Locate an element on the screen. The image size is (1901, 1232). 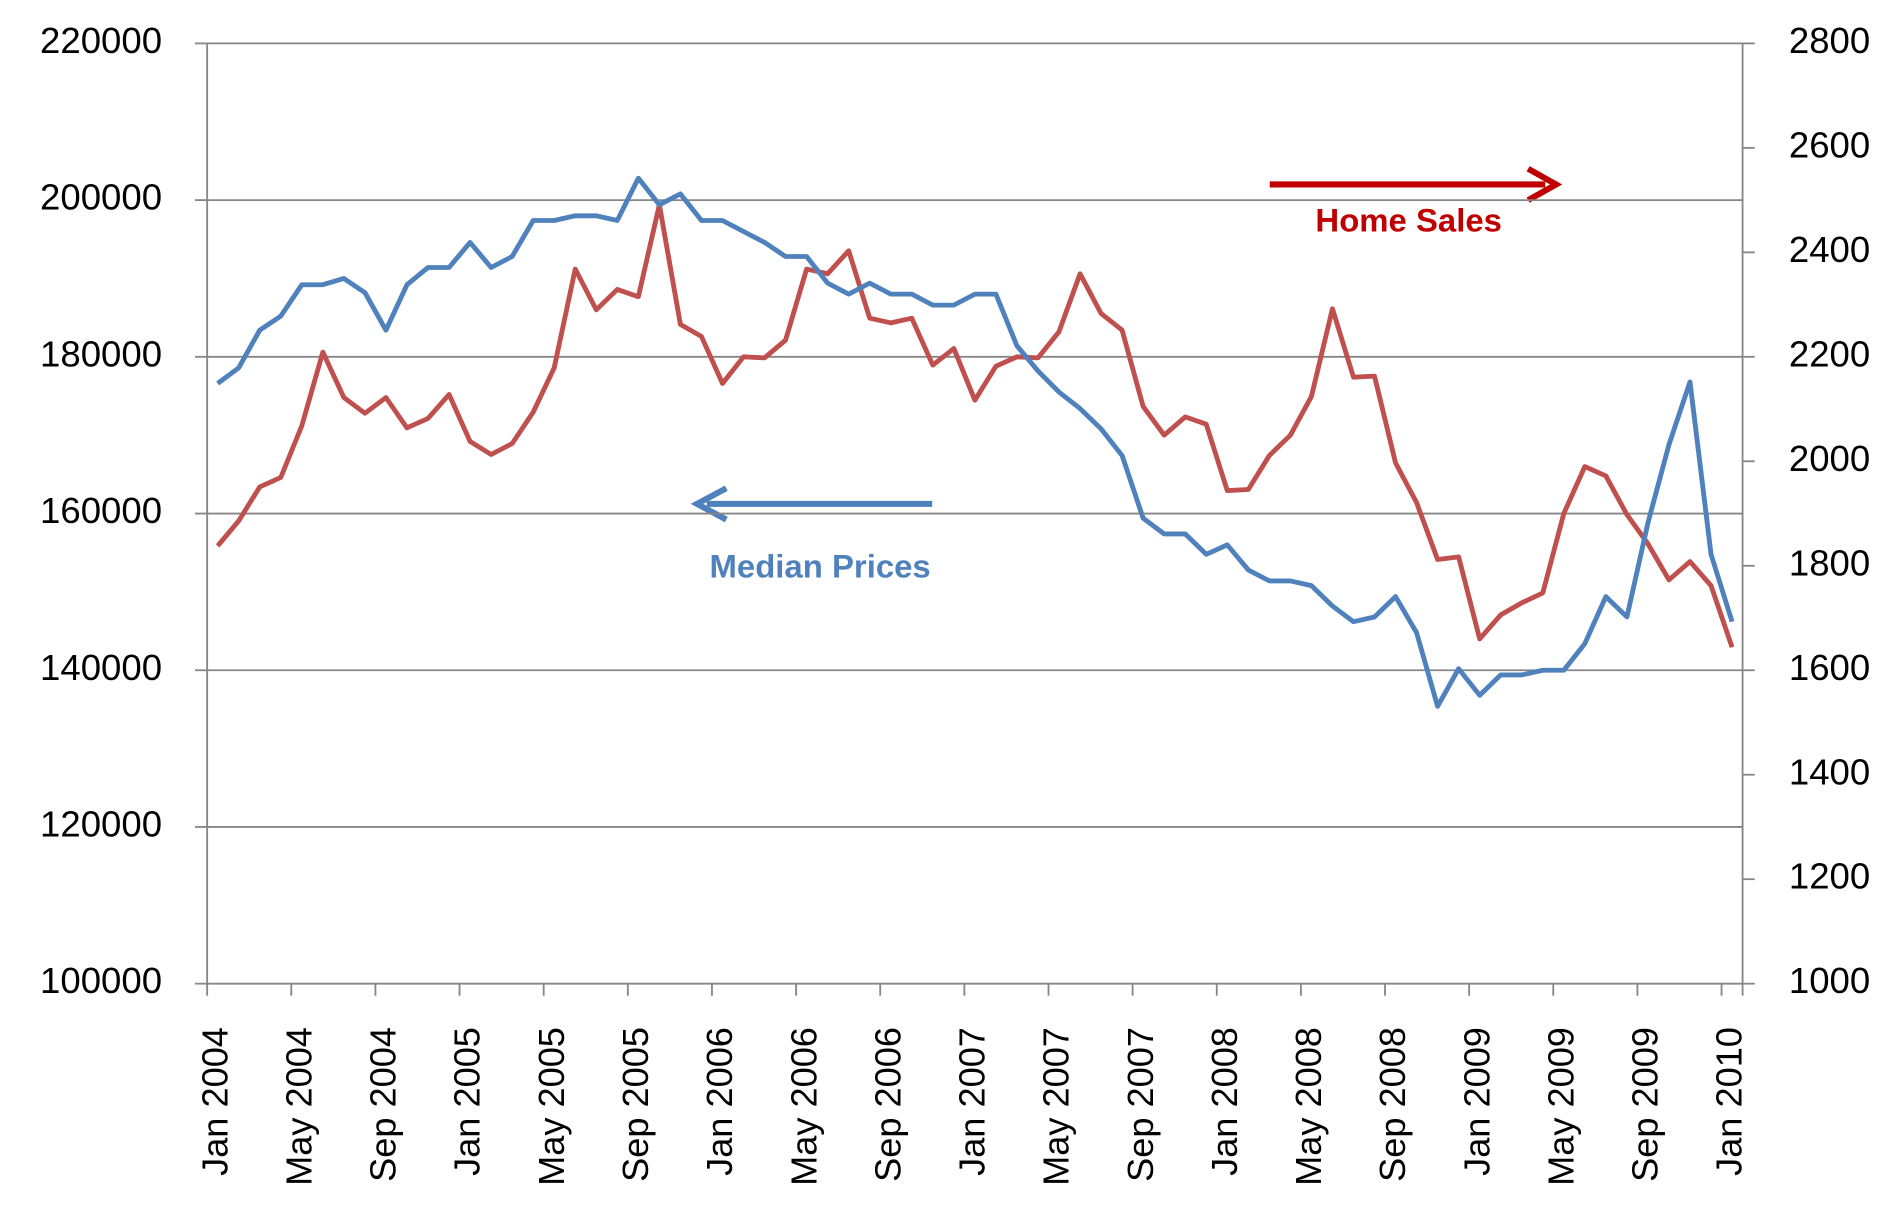
x-tick-label: Jan 2009 is located at coordinates (1476, 1101).